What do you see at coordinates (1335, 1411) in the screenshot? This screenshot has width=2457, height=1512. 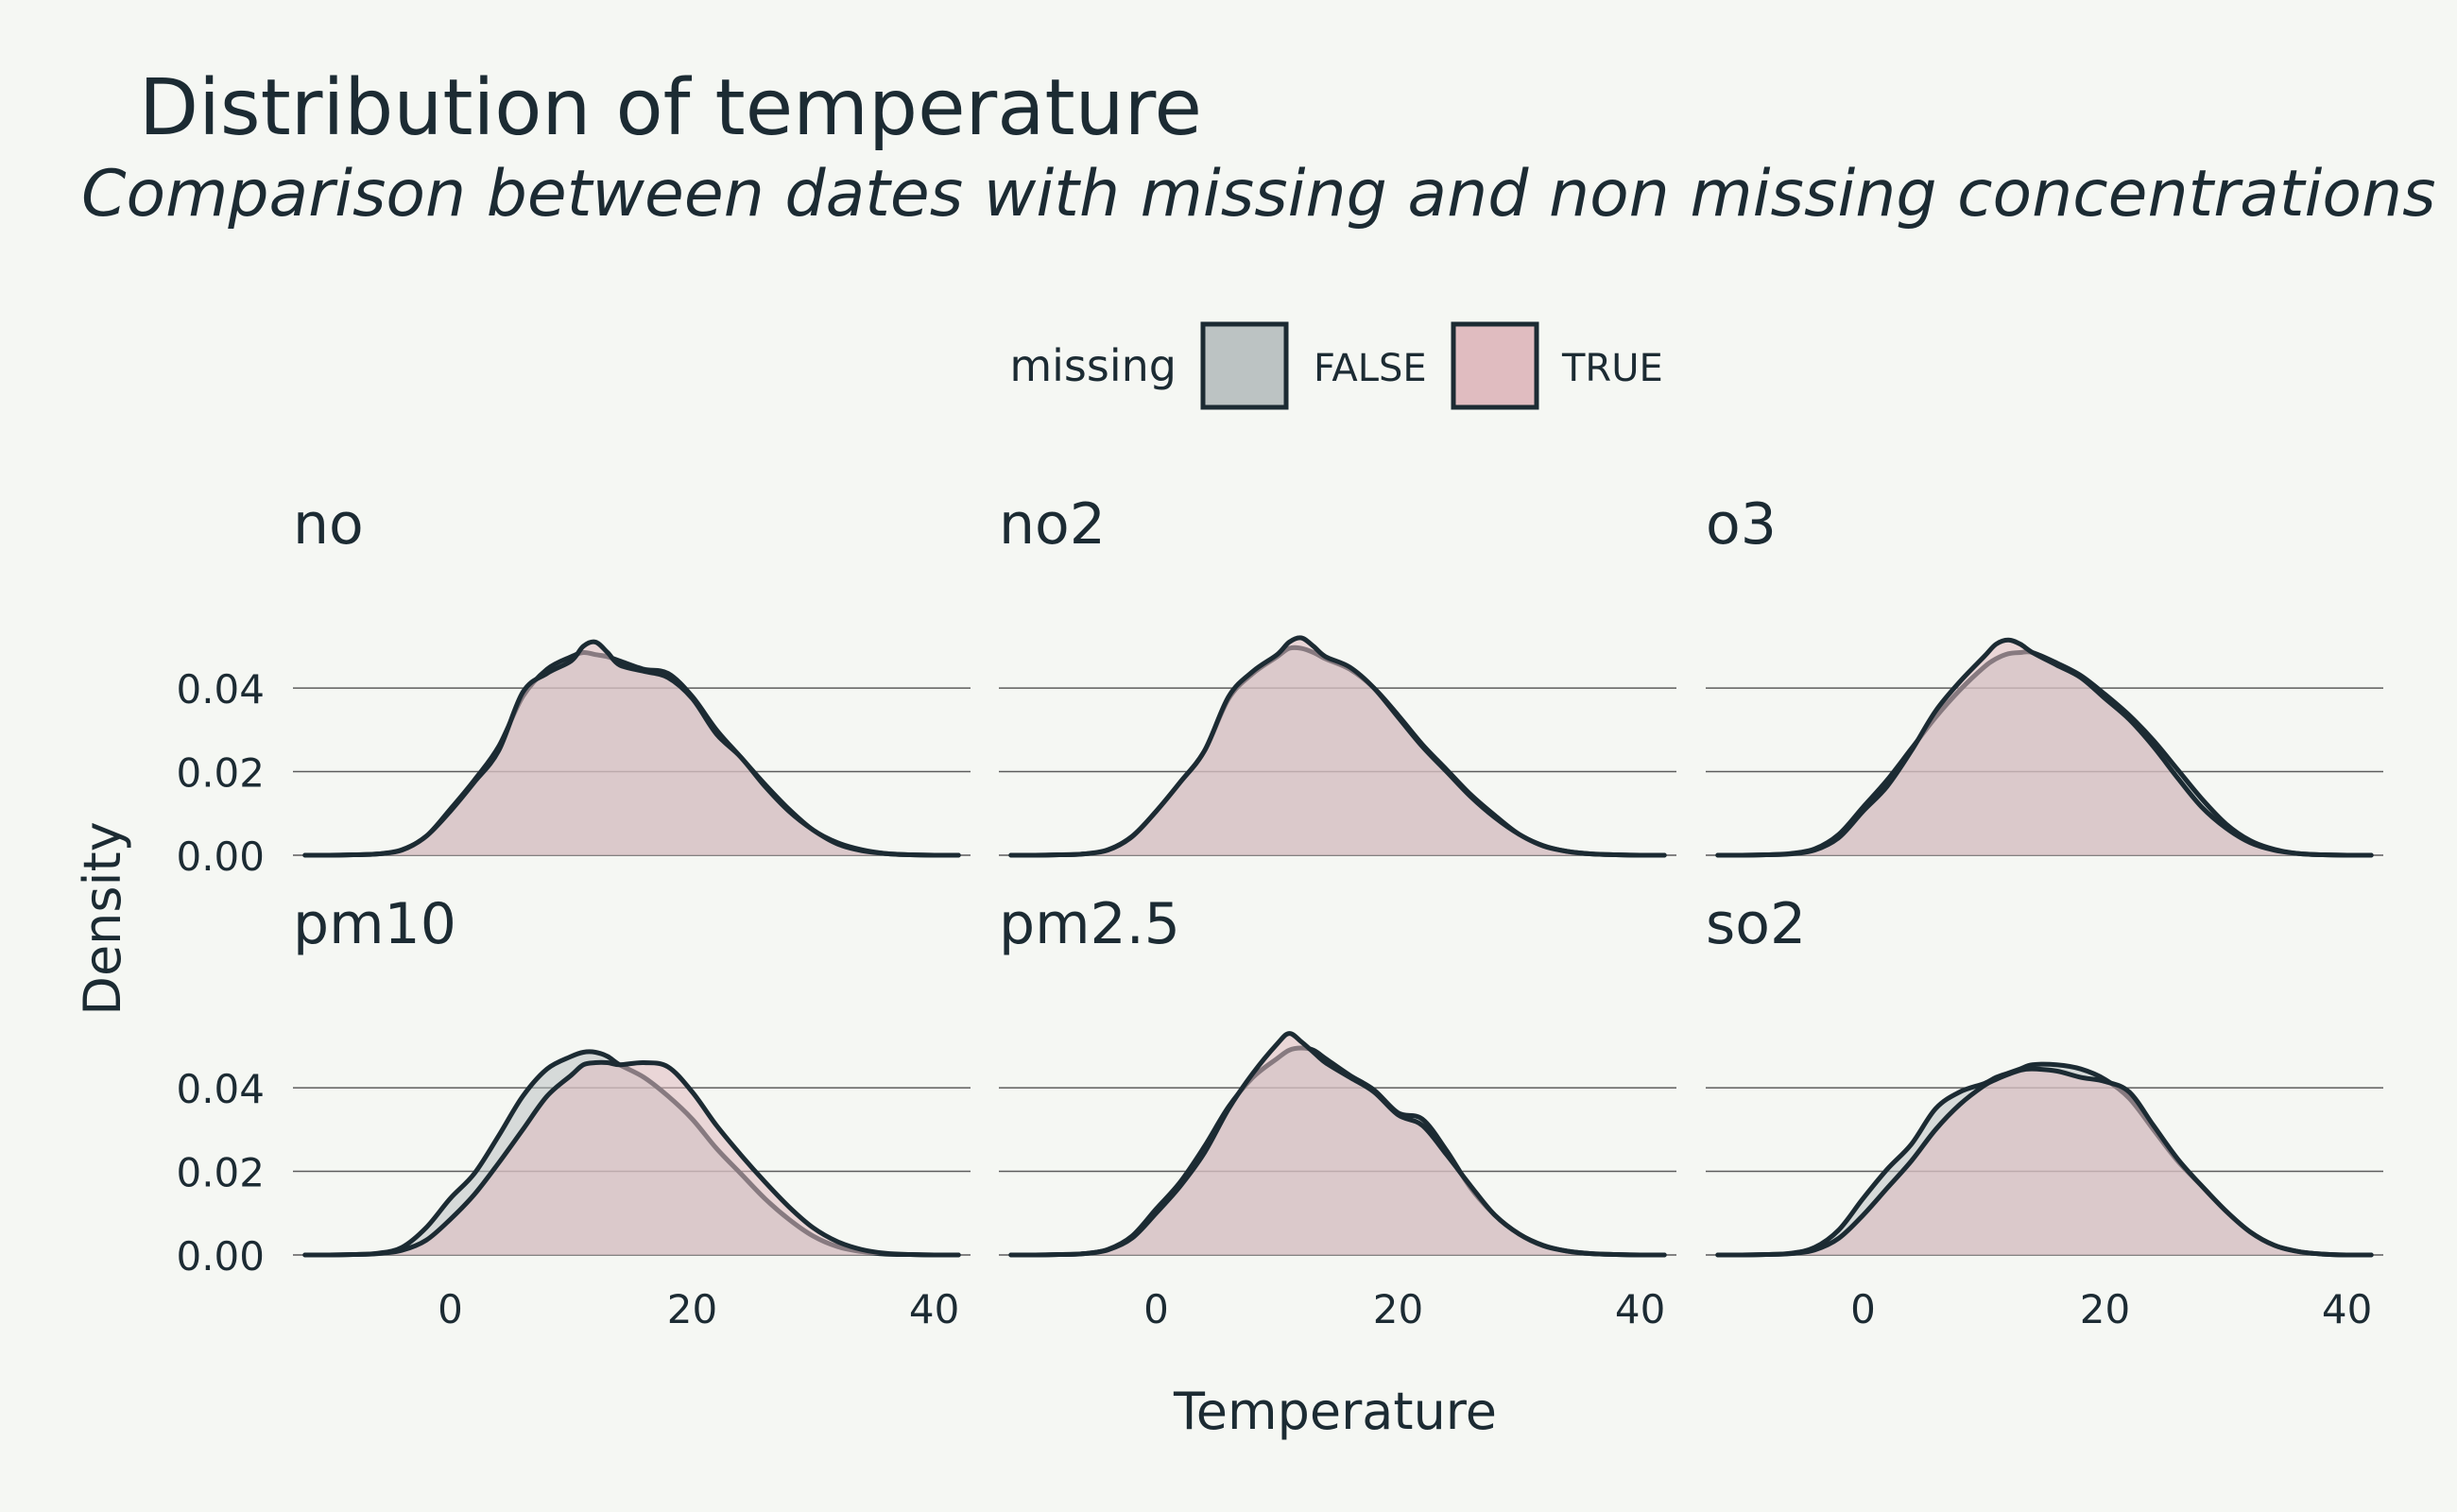 I see `x-axis-title: Temperature` at bounding box center [1335, 1411].